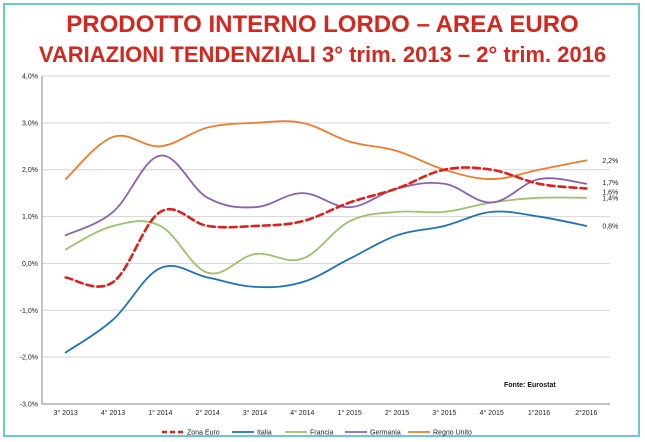 This screenshot has width=645, height=442. What do you see at coordinates (203, 433) in the screenshot?
I see `legend-label: Zona Euro` at bounding box center [203, 433].